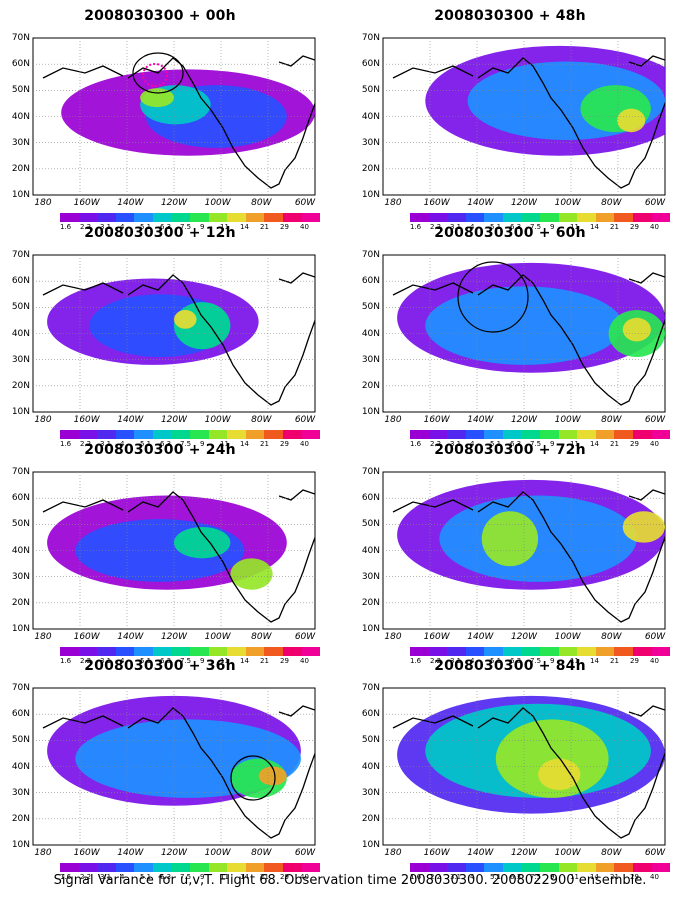 The image size is (700, 900). Describe the element at coordinates (20, 116) in the screenshot. I see `latitude-label: 40N` at that location.